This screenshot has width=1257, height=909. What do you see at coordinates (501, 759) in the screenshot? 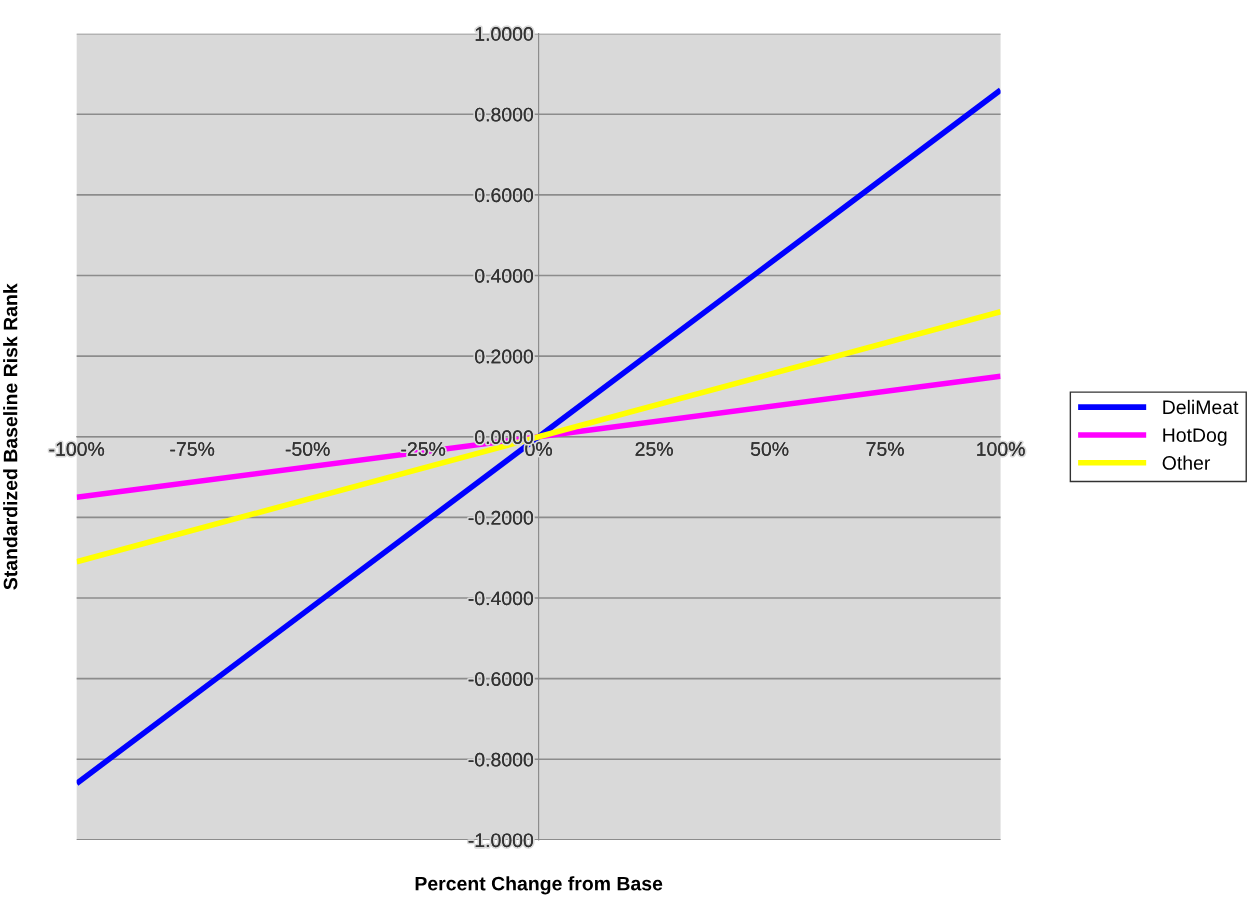
I see `y-tick-label: -0.8000` at bounding box center [501, 759].